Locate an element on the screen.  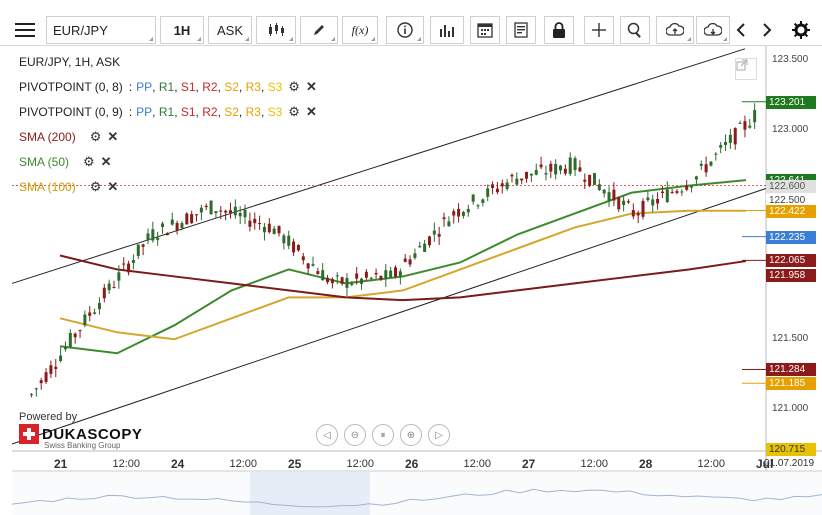
crosshair-icon is located at coordinates (599, 30).